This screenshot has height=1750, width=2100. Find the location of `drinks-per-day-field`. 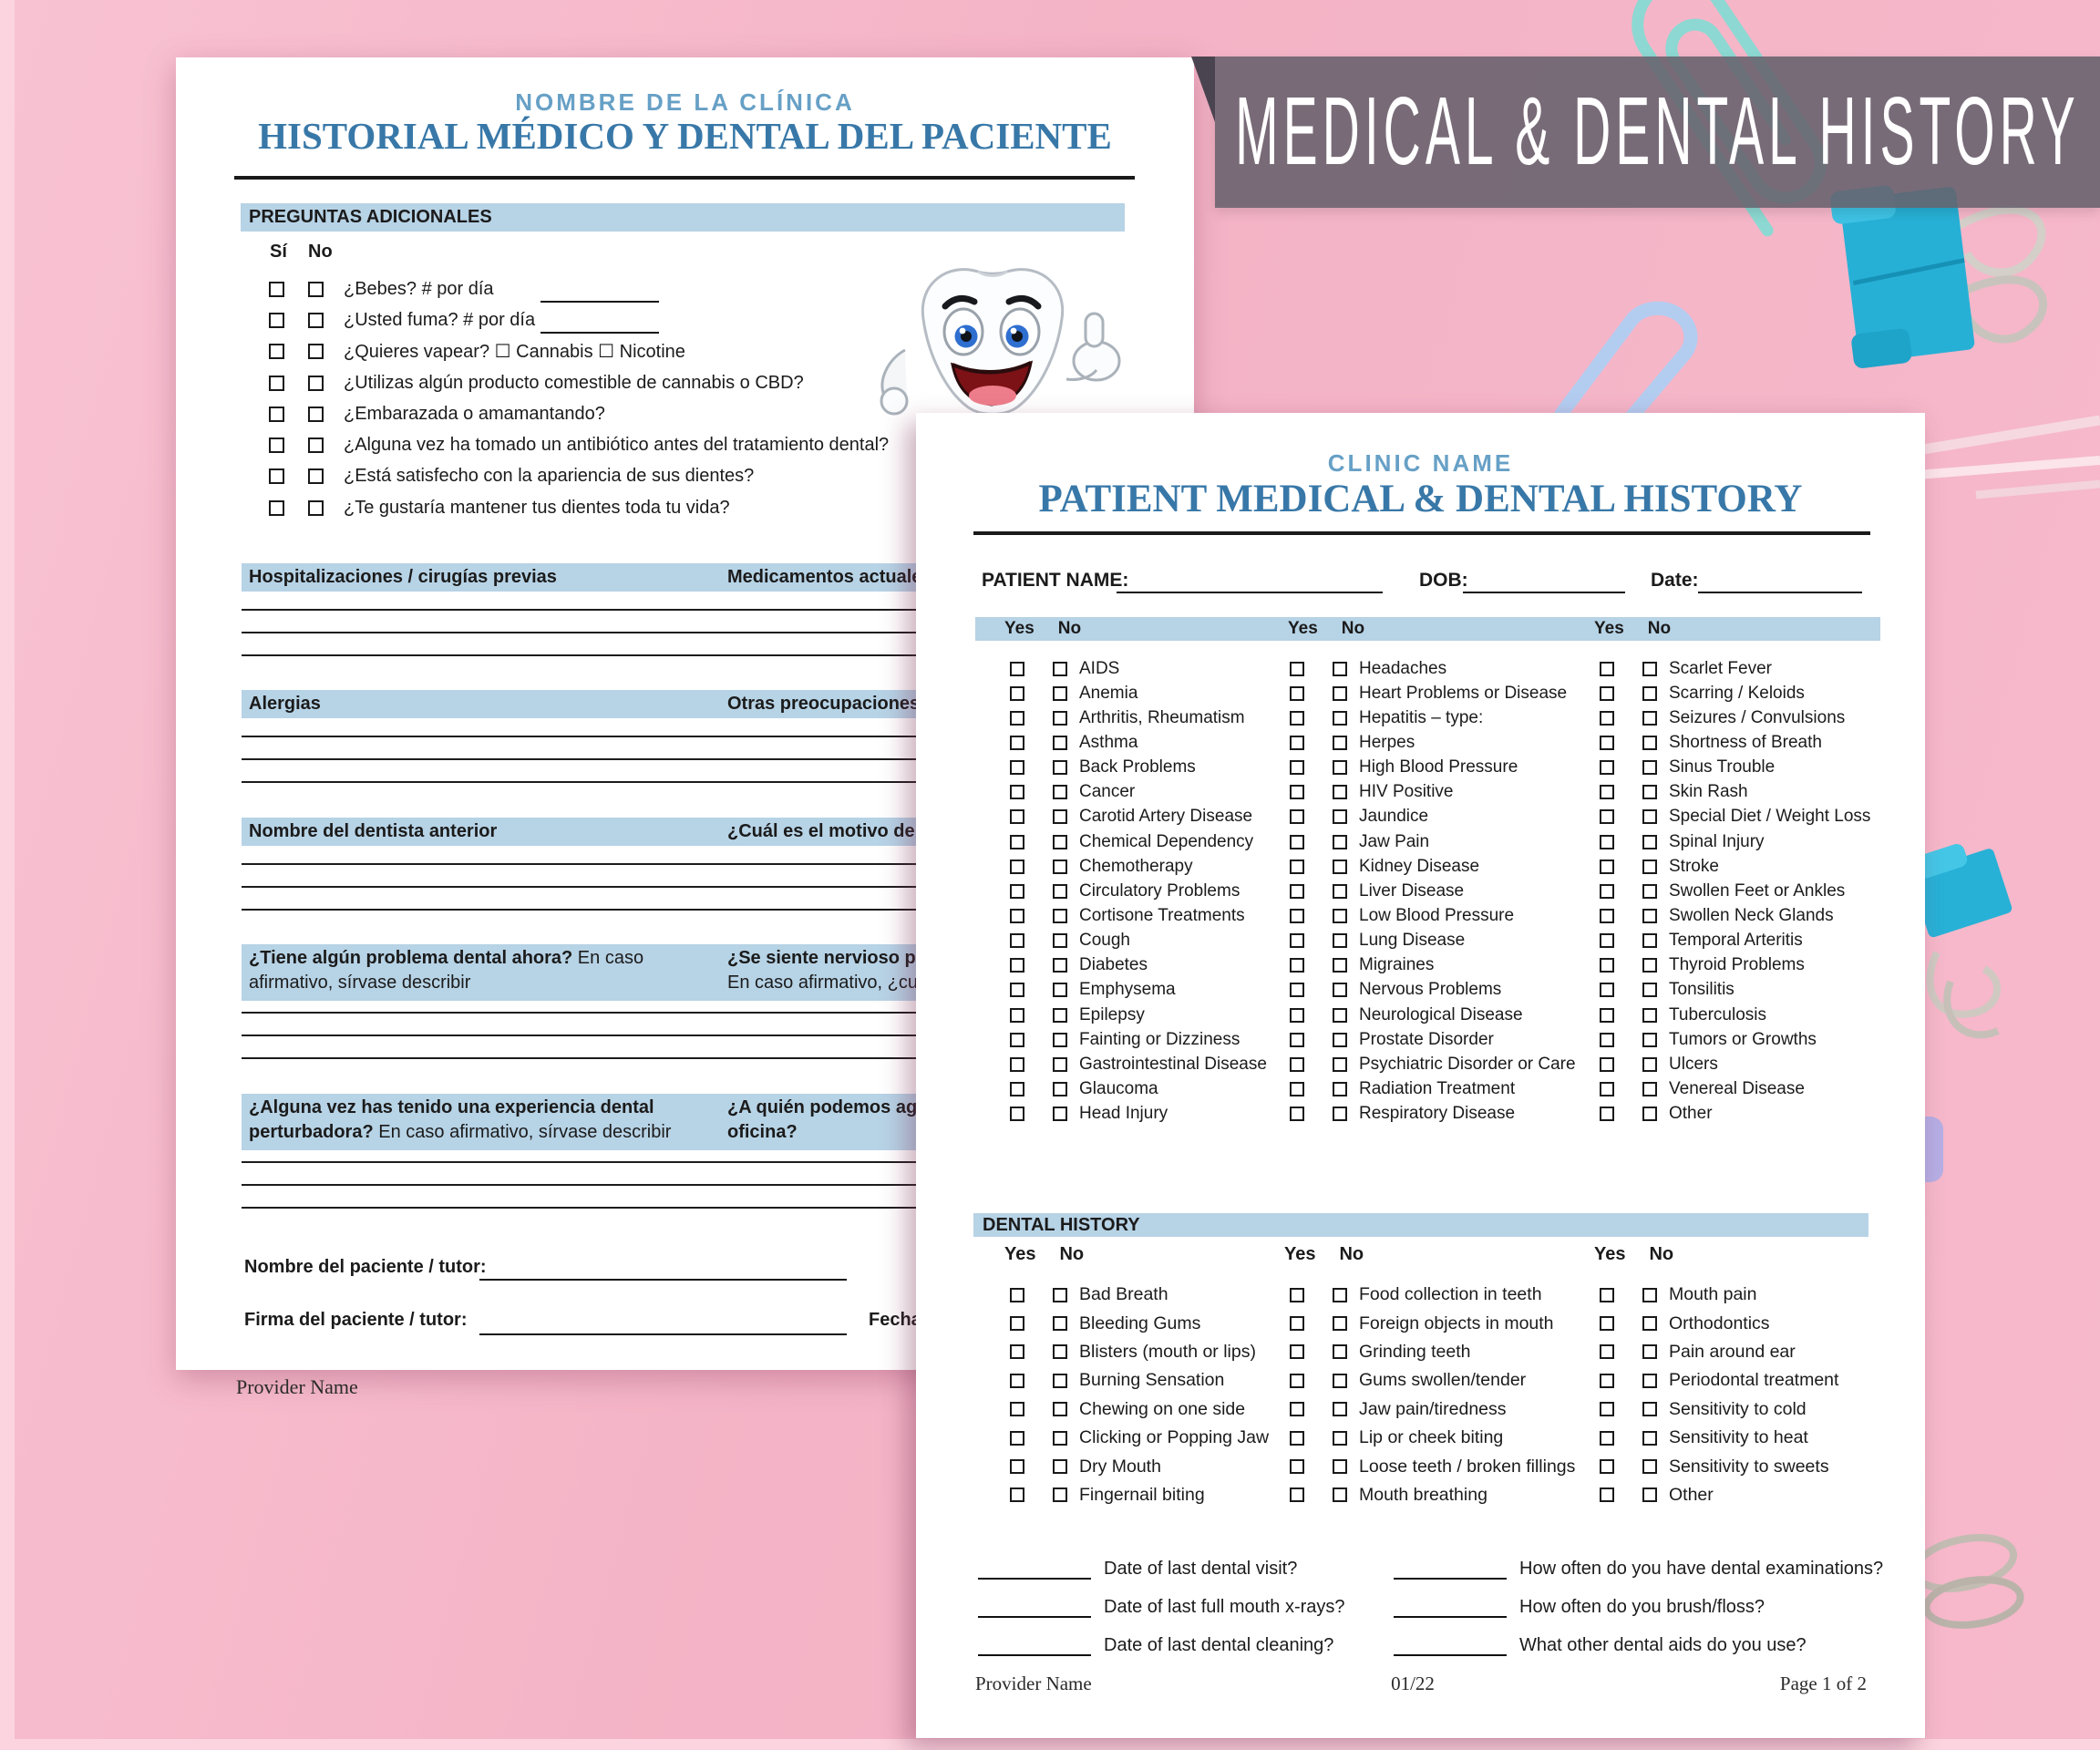

drinks-per-day-field is located at coordinates (599, 302).